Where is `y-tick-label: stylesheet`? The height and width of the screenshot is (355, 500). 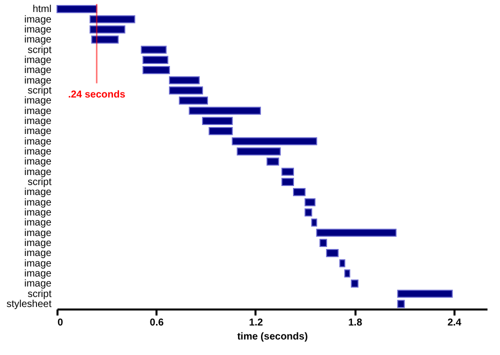
y-tick-label: stylesheet is located at coordinates (29, 304).